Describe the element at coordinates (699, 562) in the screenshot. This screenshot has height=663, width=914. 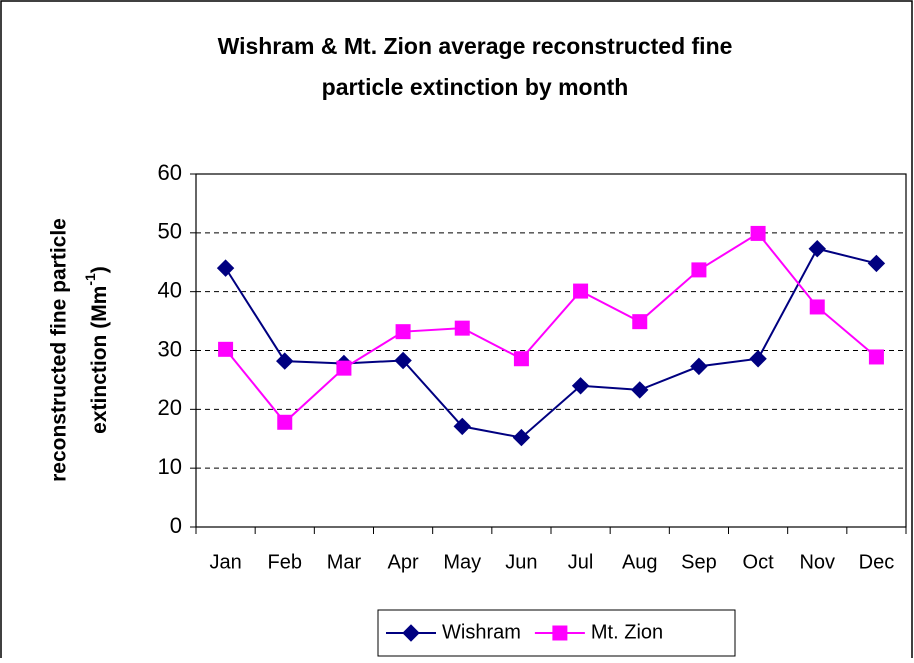
I see `x-tick-label: Sep` at that location.